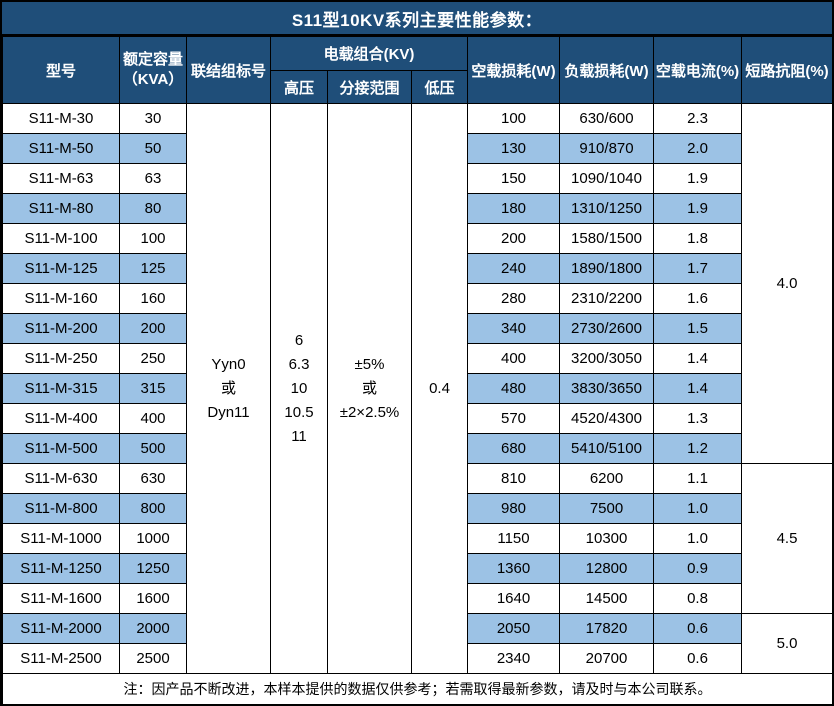 The height and width of the screenshot is (706, 834). Describe the element at coordinates (417, 658) in the screenshot. I see `table-row: S11-M-2500 2500 2340 20700 0.6` at that location.